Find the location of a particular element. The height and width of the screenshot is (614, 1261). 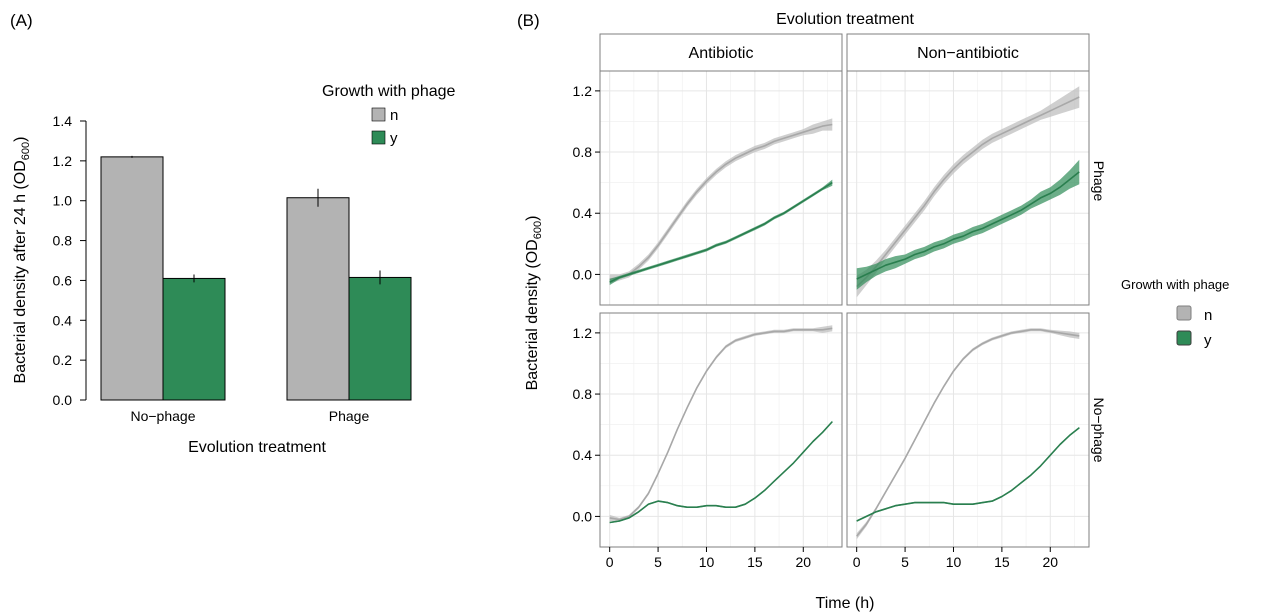

line-antibiotic-phage-y is located at coordinates (721, 232).